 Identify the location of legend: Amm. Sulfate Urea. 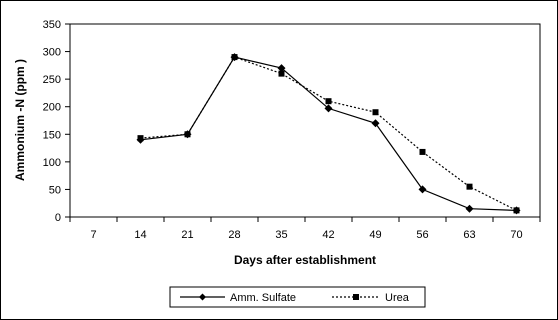
(297, 297).